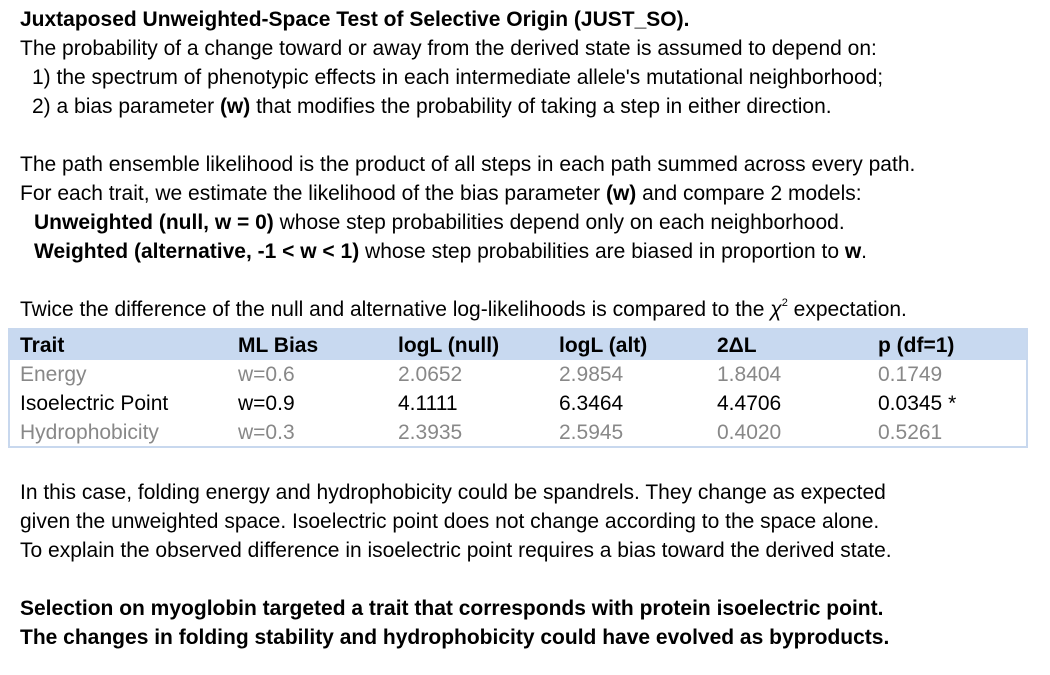 This screenshot has height=675, width=1050. Describe the element at coordinates (916, 345) in the screenshot. I see `header-p: p (df=1)` at that location.